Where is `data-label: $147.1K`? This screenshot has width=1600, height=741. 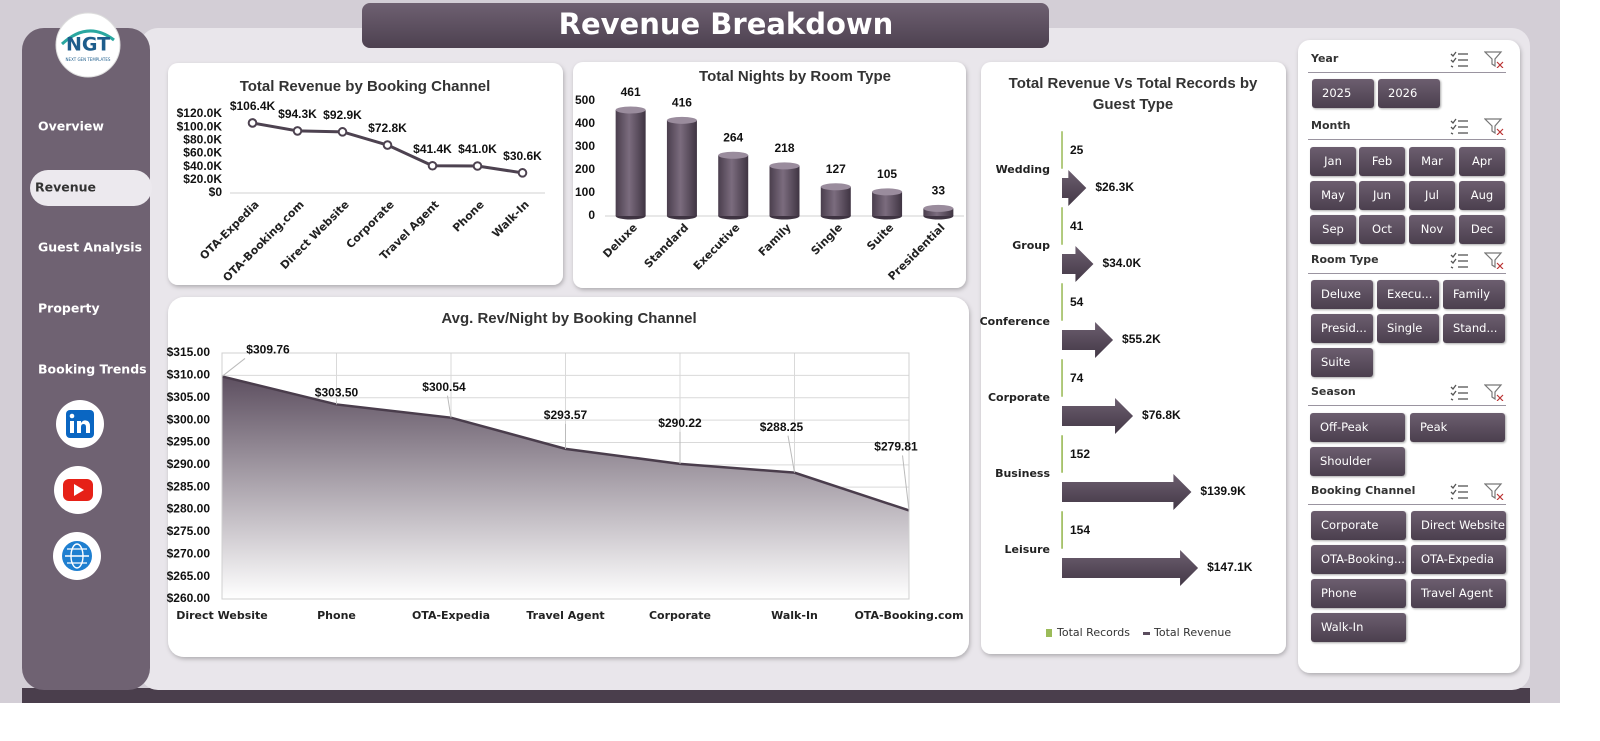
data-label: $147.1K is located at coordinates (1230, 567).